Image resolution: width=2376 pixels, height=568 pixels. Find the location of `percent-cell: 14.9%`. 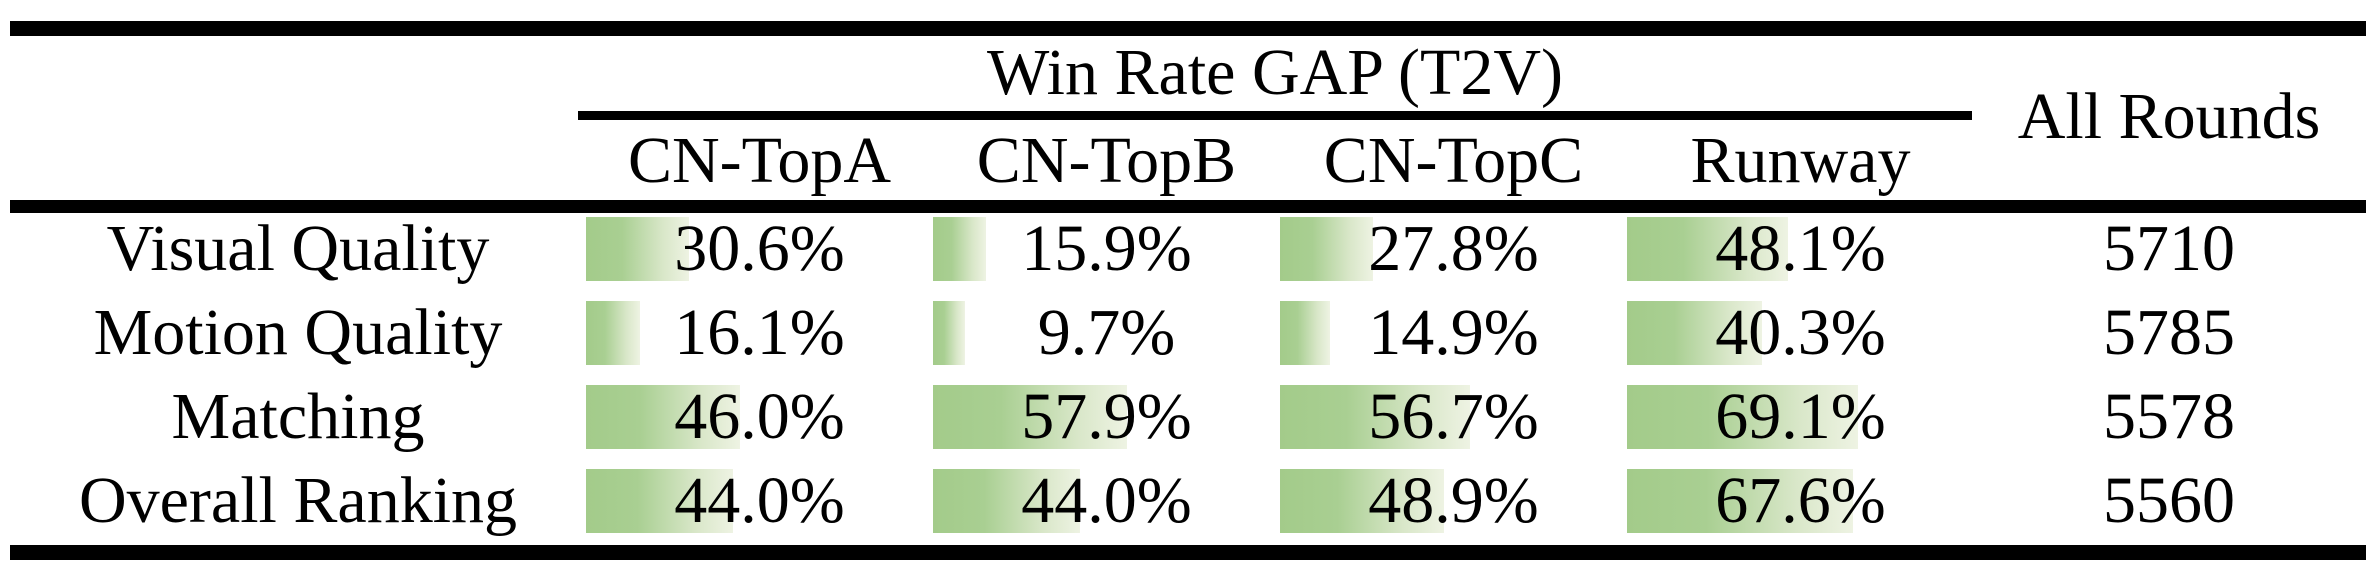

percent-cell: 14.9% is located at coordinates (1453, 333).